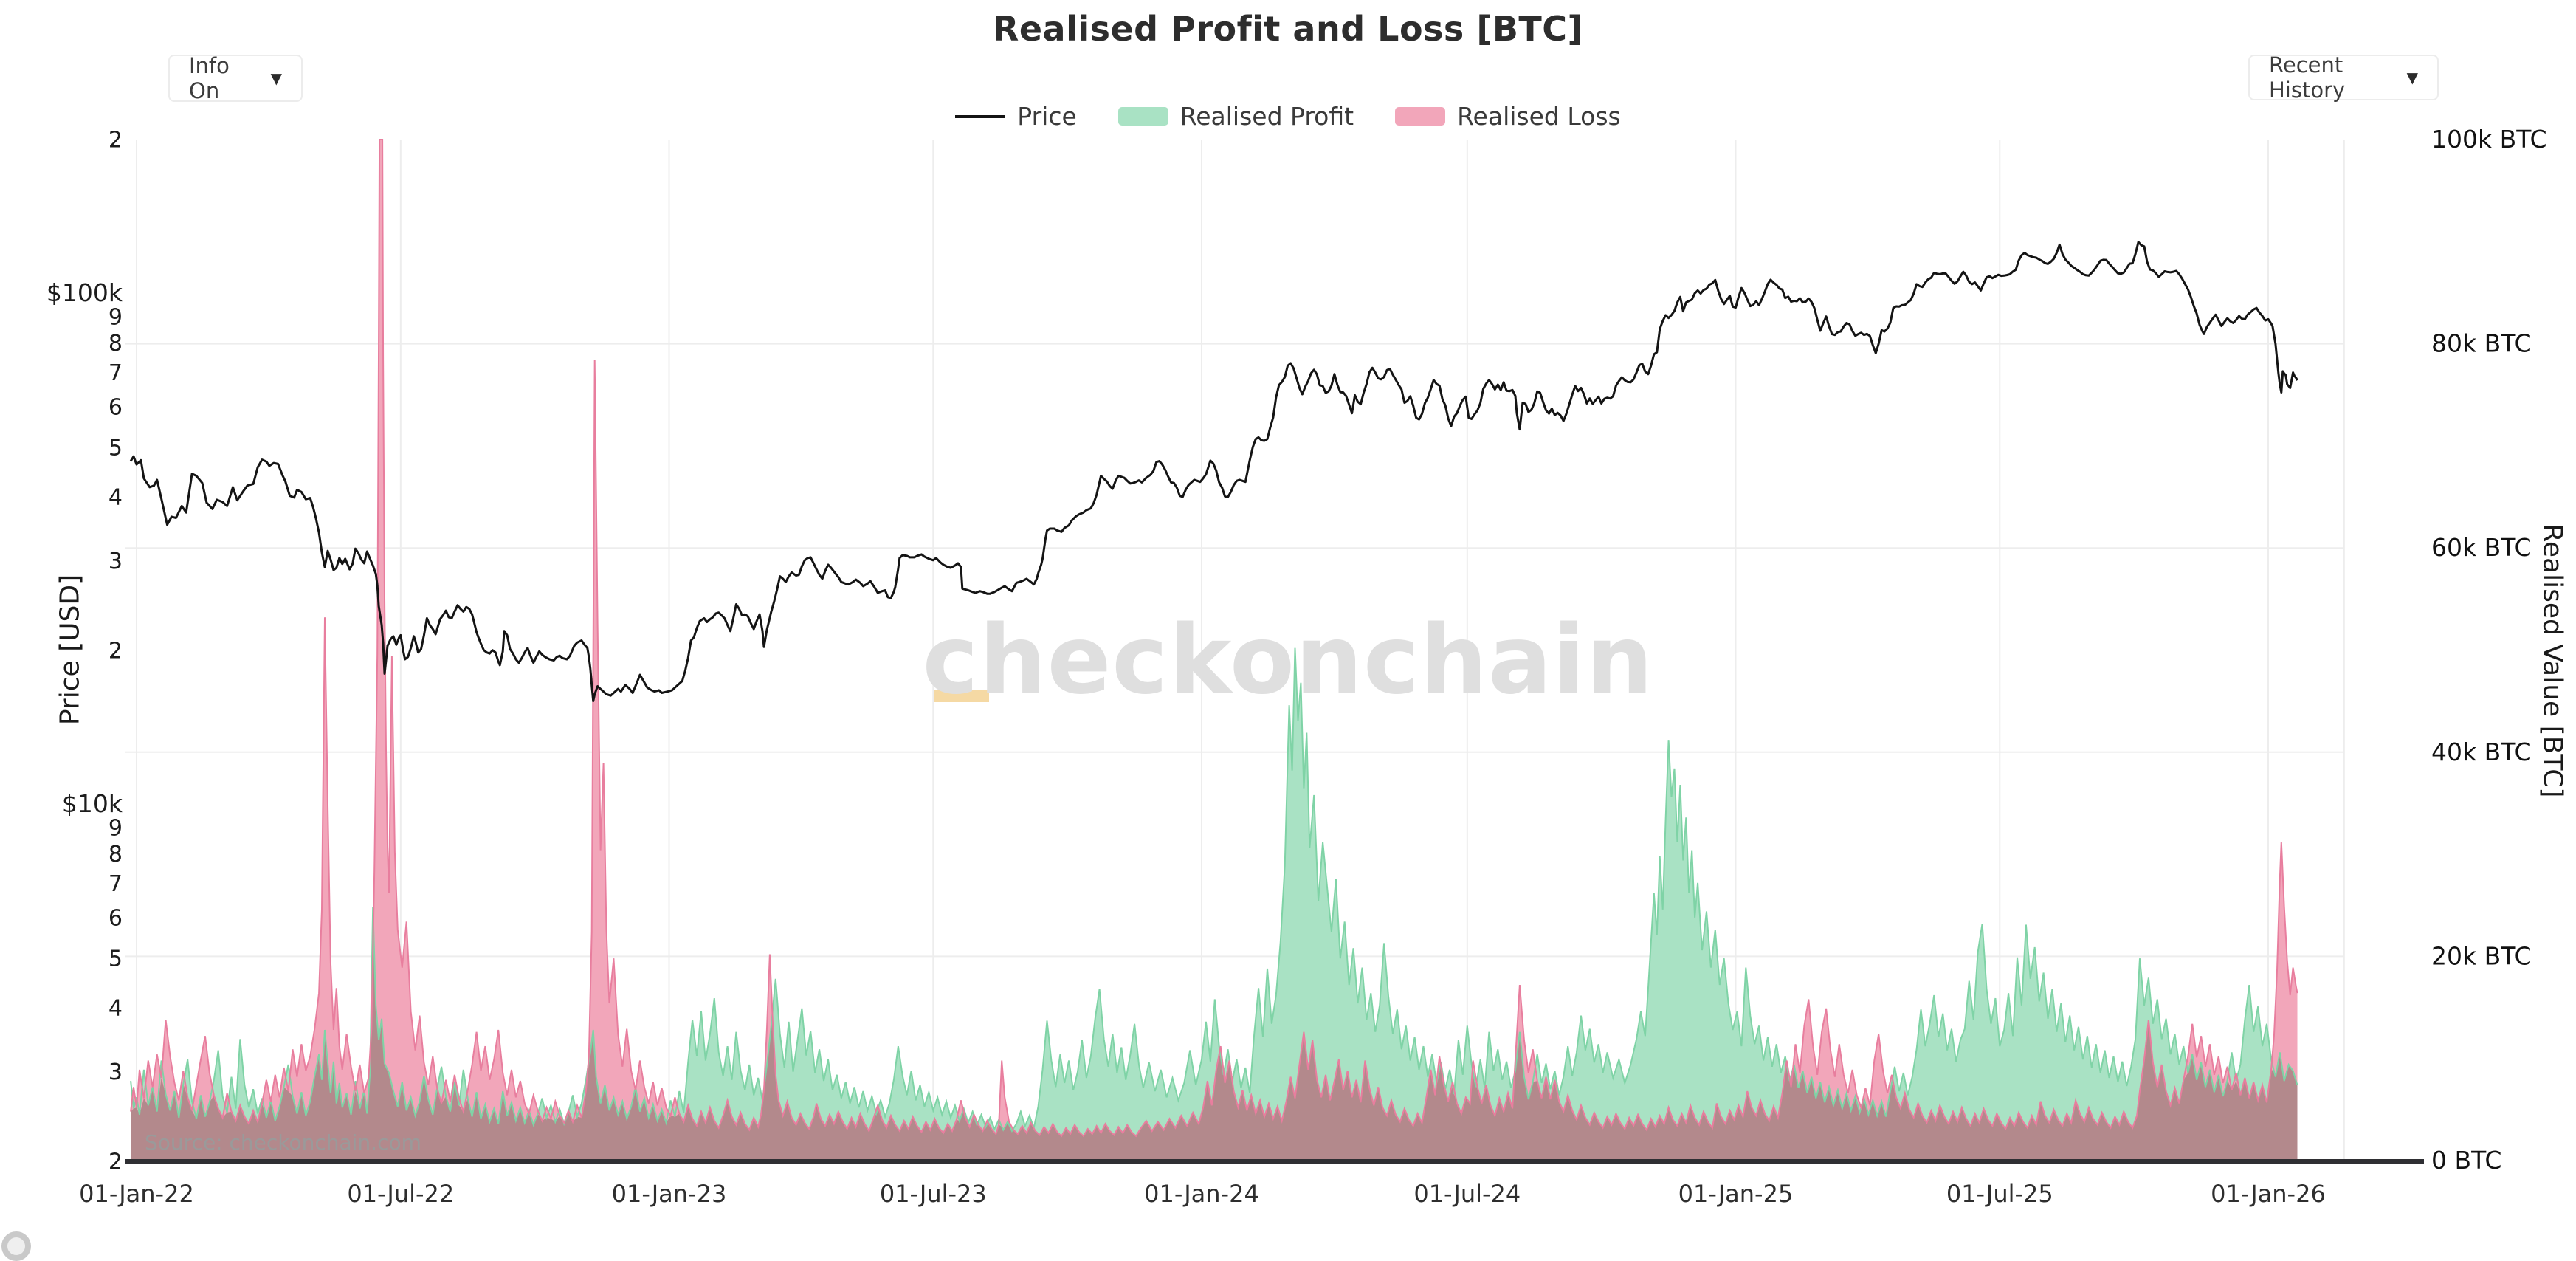  Describe the element at coordinates (1142, 116) in the screenshot. I see `profit-swatch` at that location.